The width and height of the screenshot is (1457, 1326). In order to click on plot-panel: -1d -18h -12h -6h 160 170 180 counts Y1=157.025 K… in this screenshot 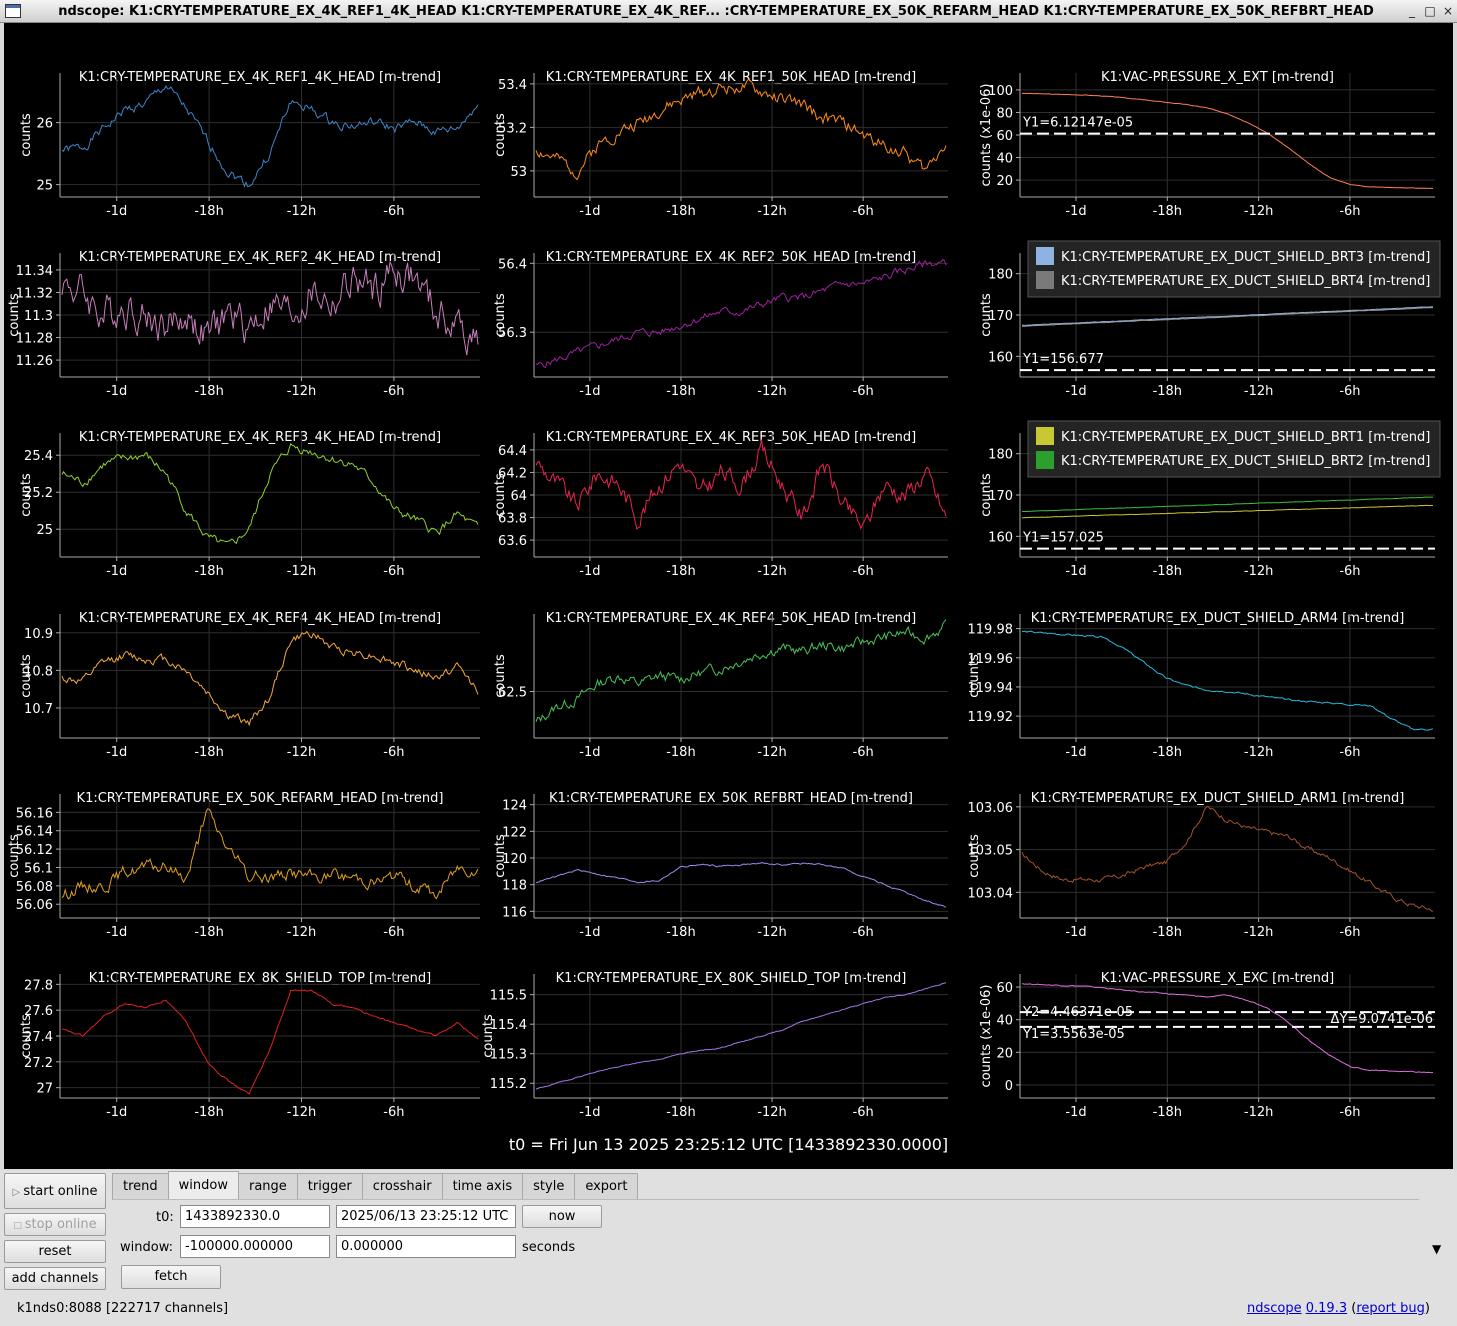, I will do `click(1210, 499)`.